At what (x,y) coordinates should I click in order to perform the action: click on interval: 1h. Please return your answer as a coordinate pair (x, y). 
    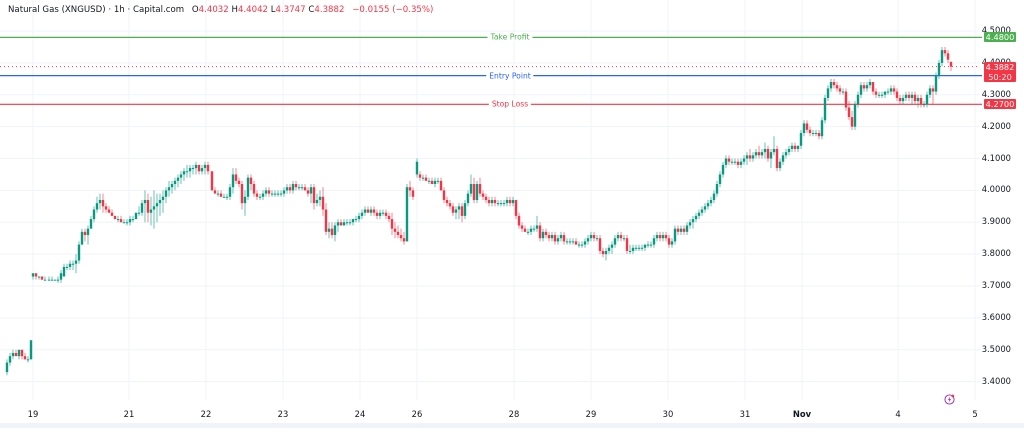
    Looking at the image, I should click on (119, 10).